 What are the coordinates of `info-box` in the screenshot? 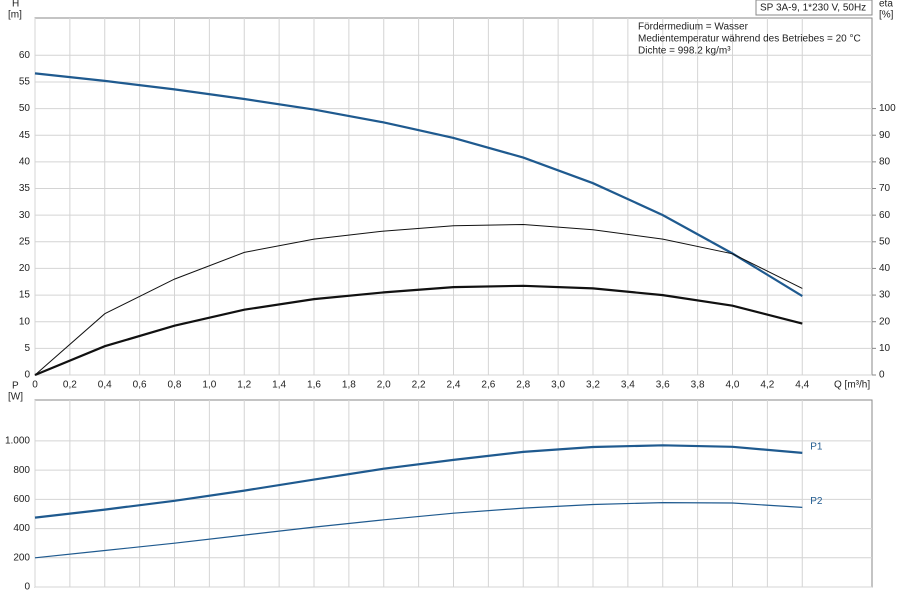 It's located at (814, 8).